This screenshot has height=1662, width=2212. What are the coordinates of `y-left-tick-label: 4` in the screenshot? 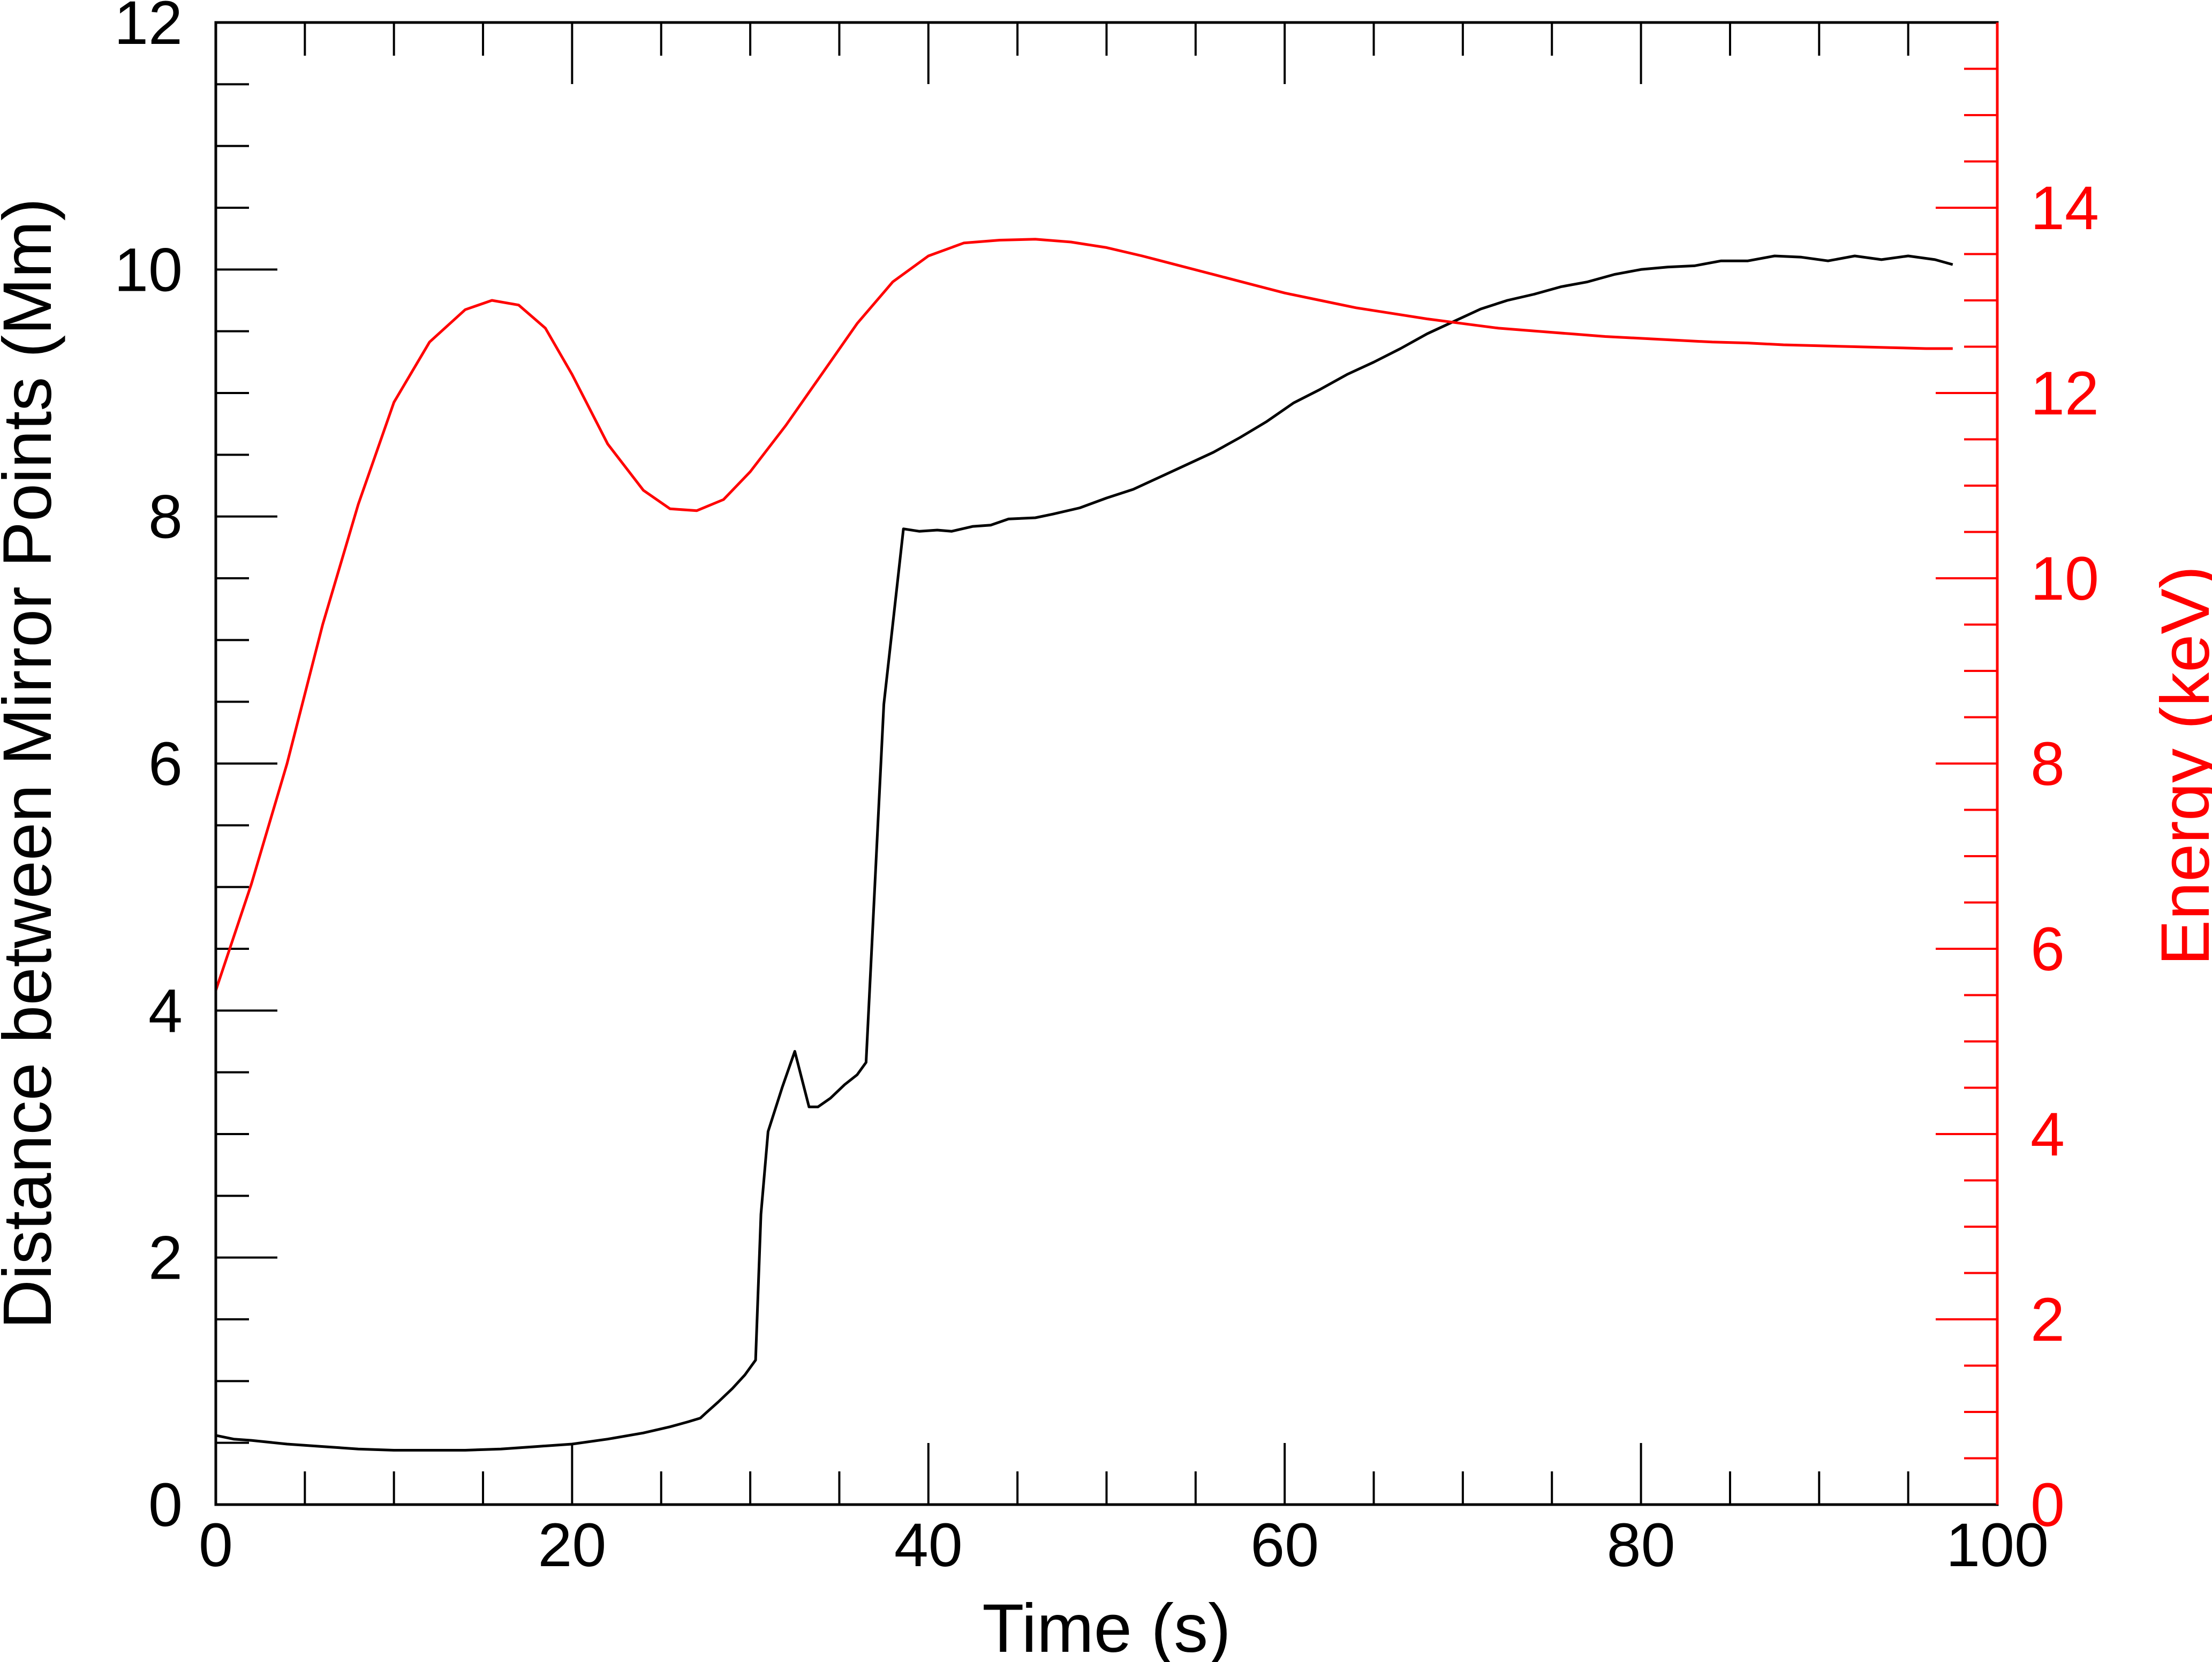 It's located at (166, 1011).